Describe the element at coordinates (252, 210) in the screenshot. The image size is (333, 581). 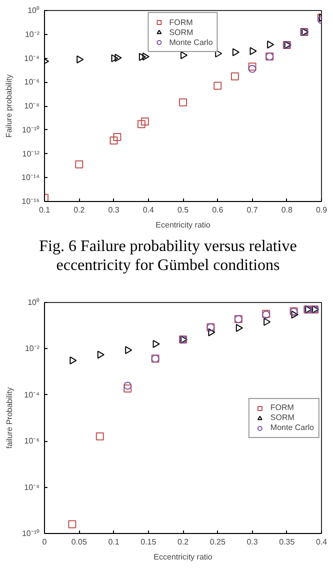
I see `x-tick-label: 0.7` at that location.